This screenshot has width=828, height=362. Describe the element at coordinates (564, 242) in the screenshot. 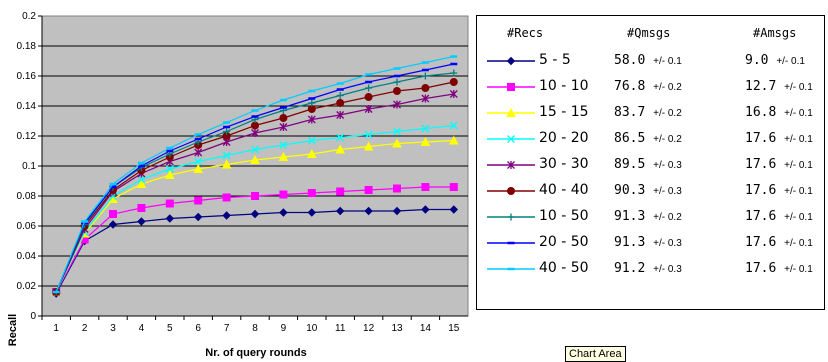

I see `legend-label: 20 - 50` at that location.